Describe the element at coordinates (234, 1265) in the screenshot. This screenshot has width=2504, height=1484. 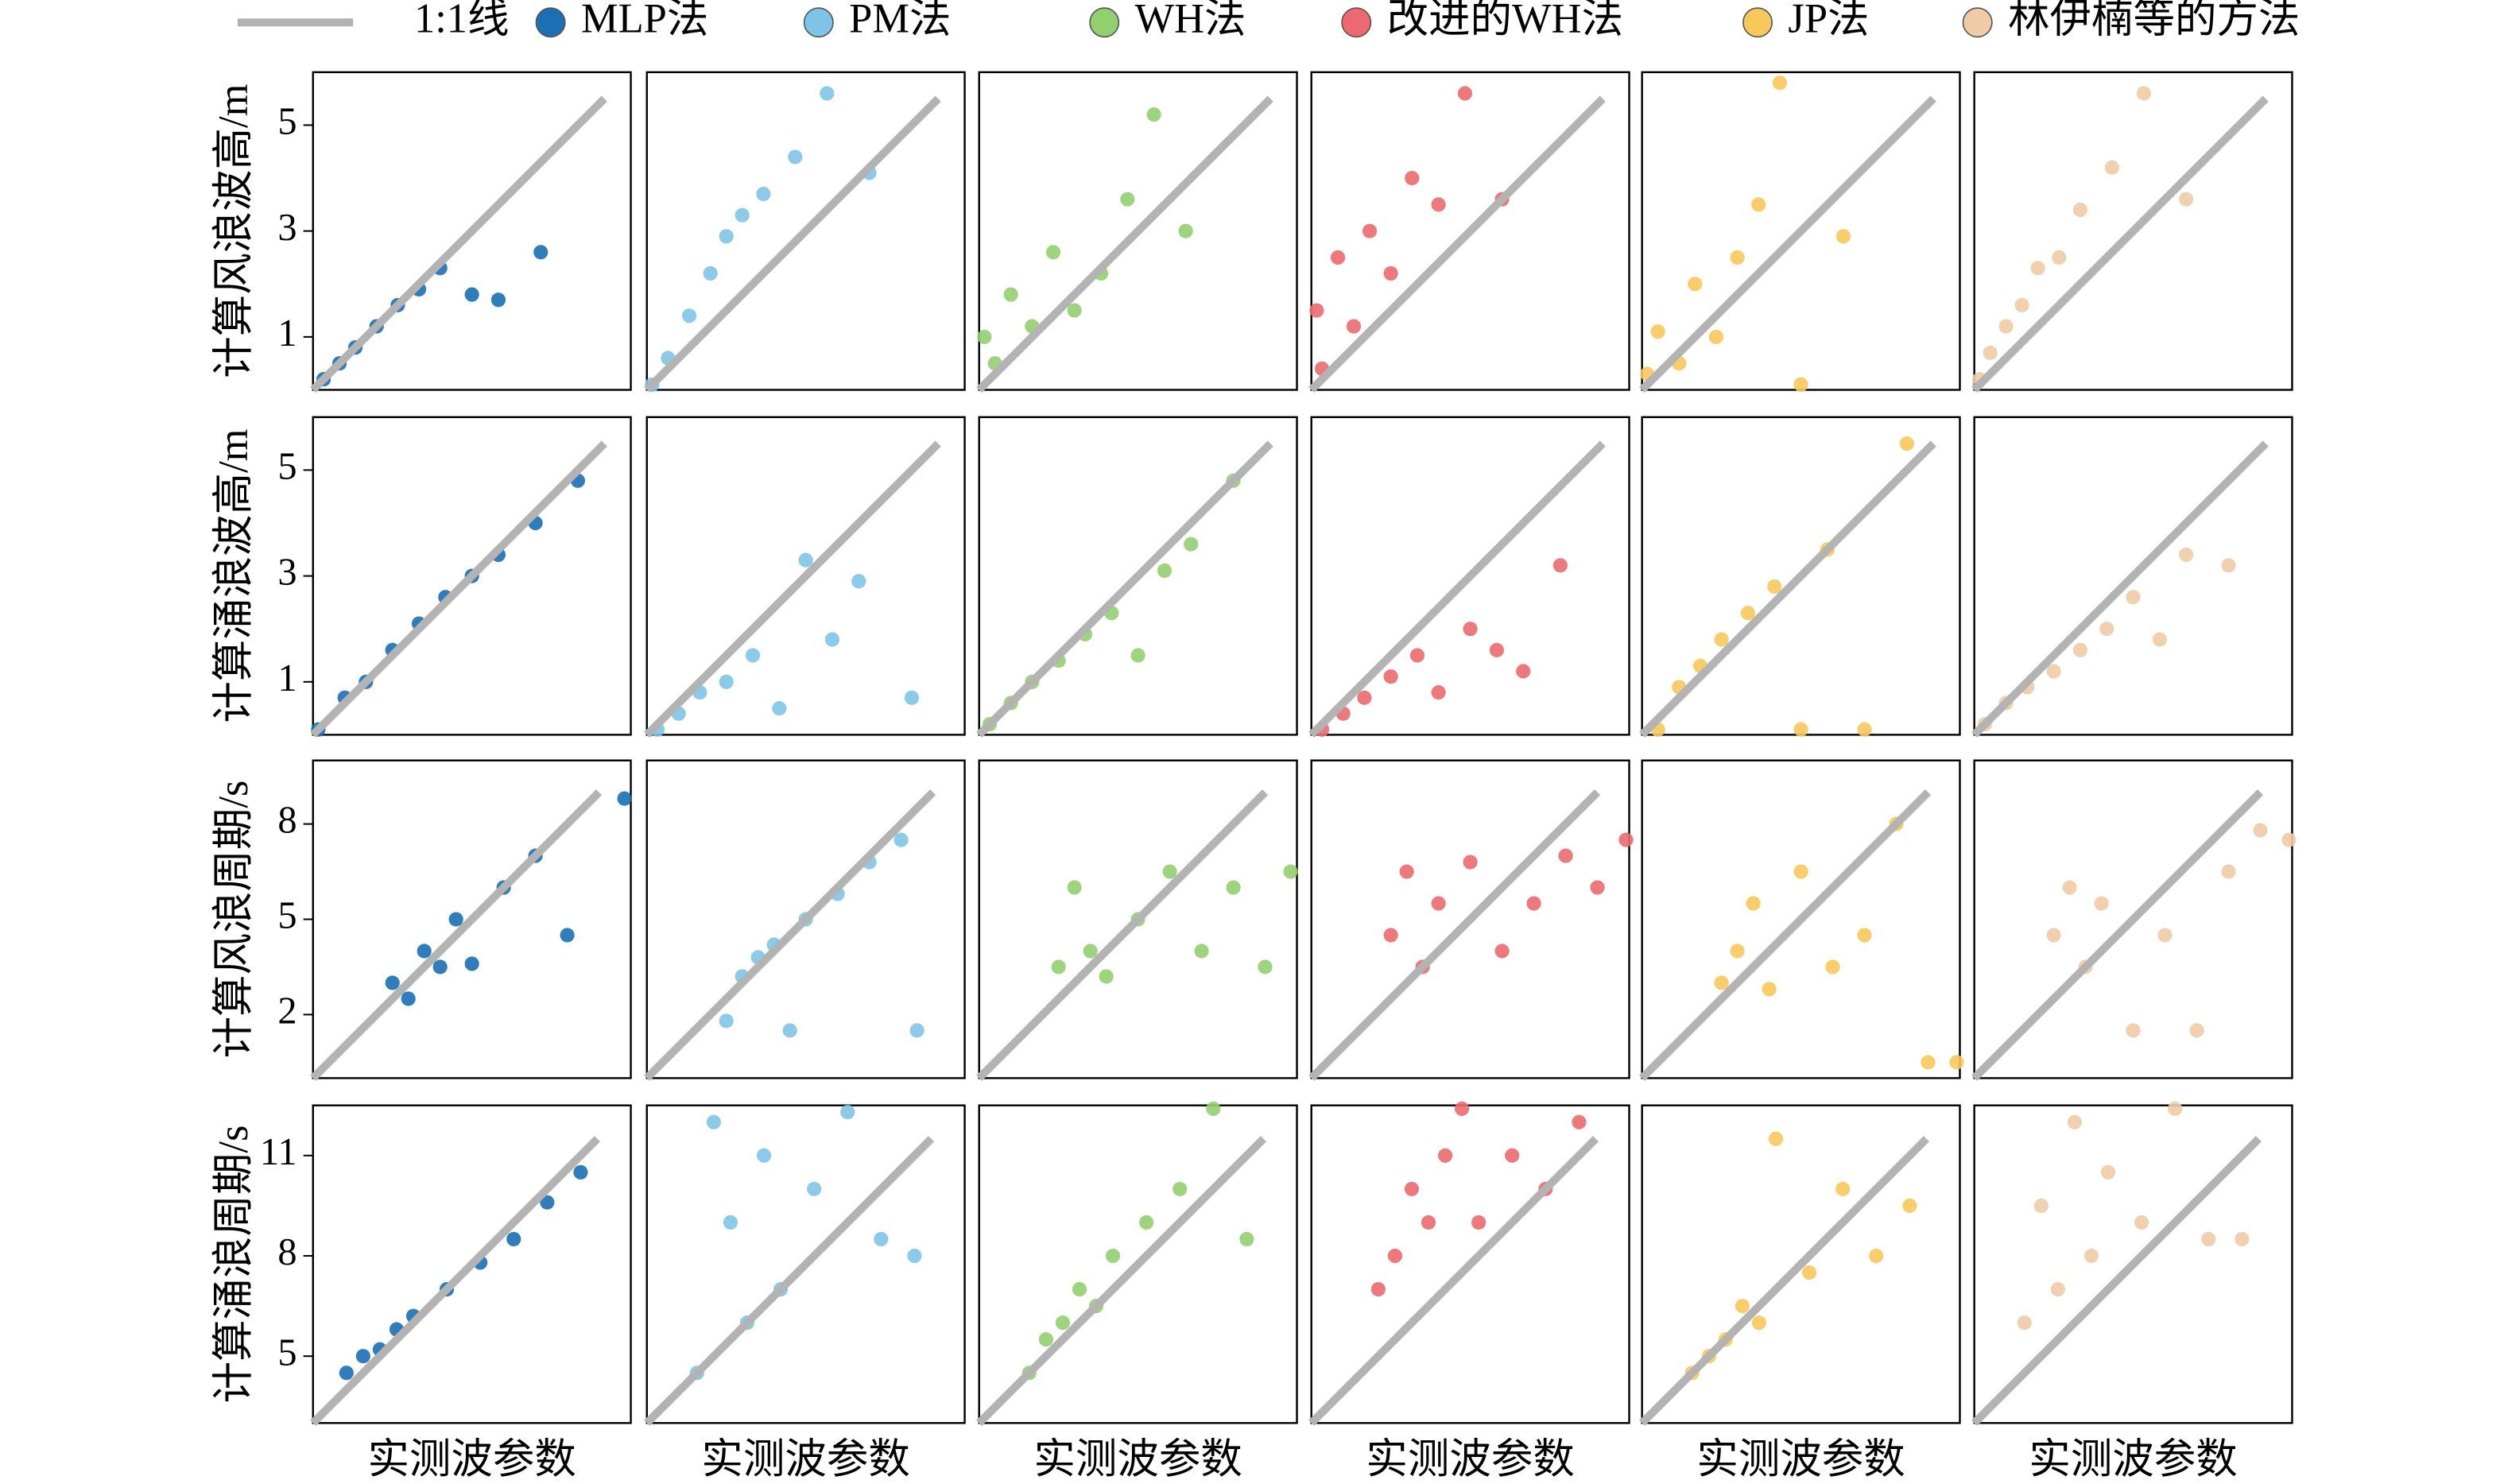
I see `y-axis-label: 计算涌浪周期/s` at that location.